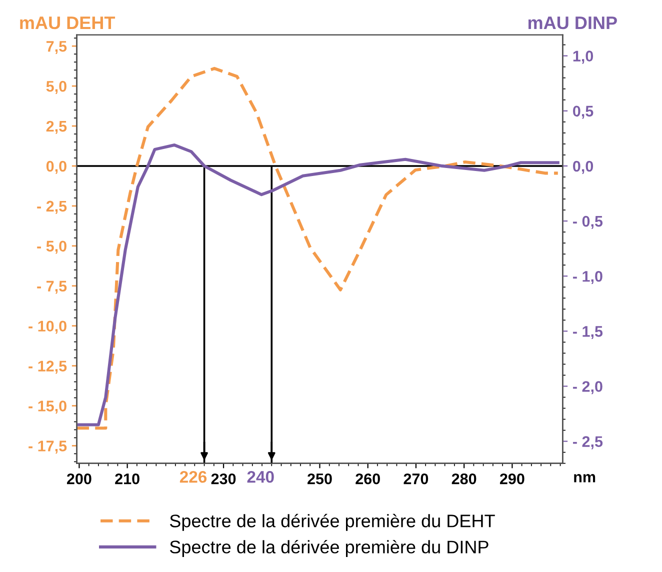 The image size is (662, 572). I want to click on x-tick-label: 260, so click(368, 478).